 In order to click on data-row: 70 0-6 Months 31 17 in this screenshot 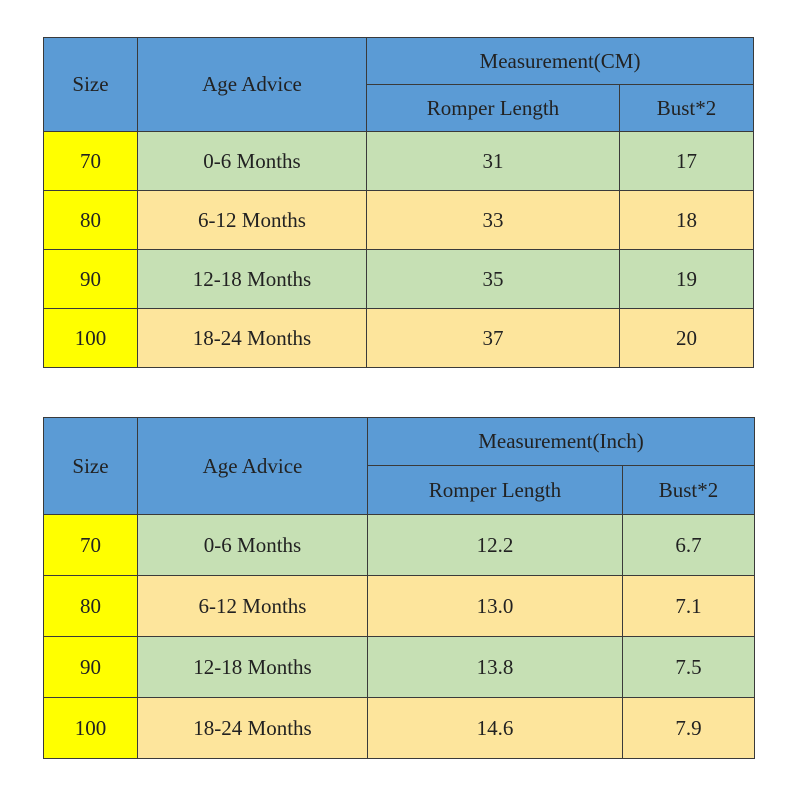, I will do `click(398, 161)`.